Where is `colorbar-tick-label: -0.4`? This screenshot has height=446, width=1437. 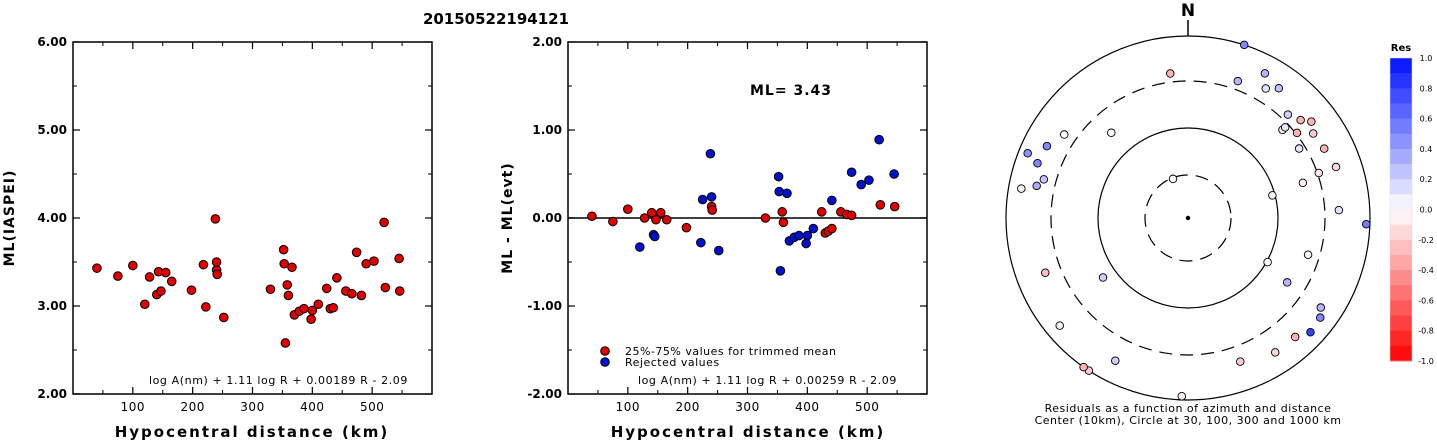 colorbar-tick-label: -0.4 is located at coordinates (1426, 270).